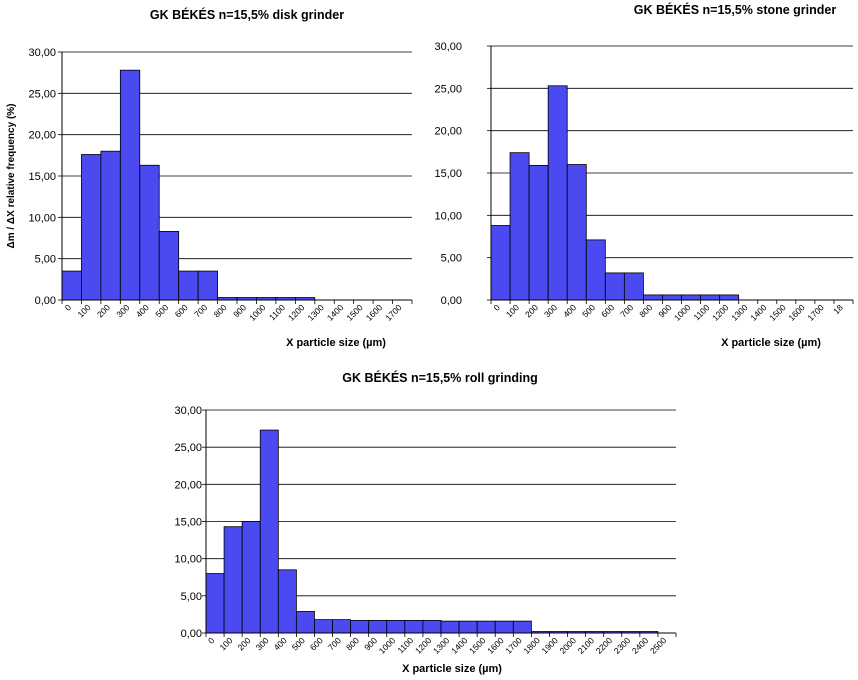  Describe the element at coordinates (531, 645) in the screenshot. I see `x-tick-label: 1800` at that location.